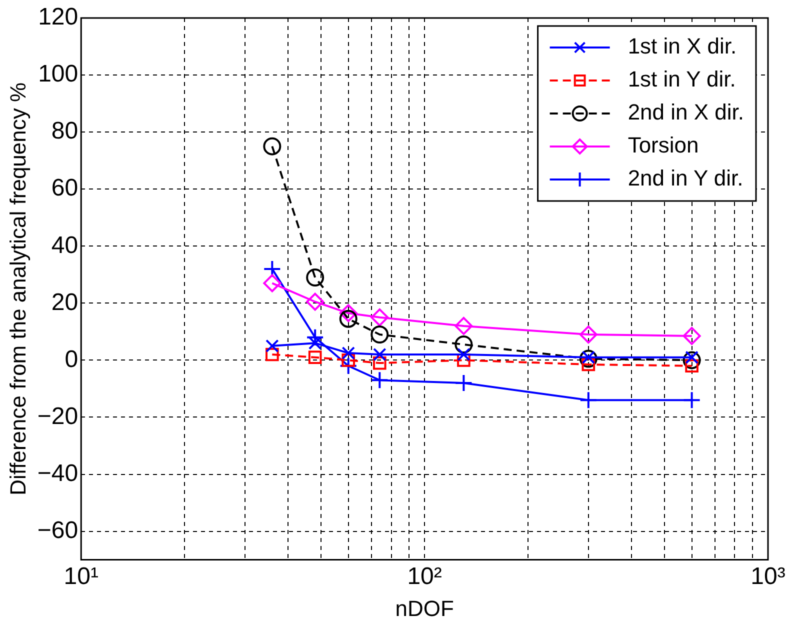 This screenshot has height=629, width=792. What do you see at coordinates (57, 473) in the screenshot?
I see `y-tick-label: −40` at bounding box center [57, 473].